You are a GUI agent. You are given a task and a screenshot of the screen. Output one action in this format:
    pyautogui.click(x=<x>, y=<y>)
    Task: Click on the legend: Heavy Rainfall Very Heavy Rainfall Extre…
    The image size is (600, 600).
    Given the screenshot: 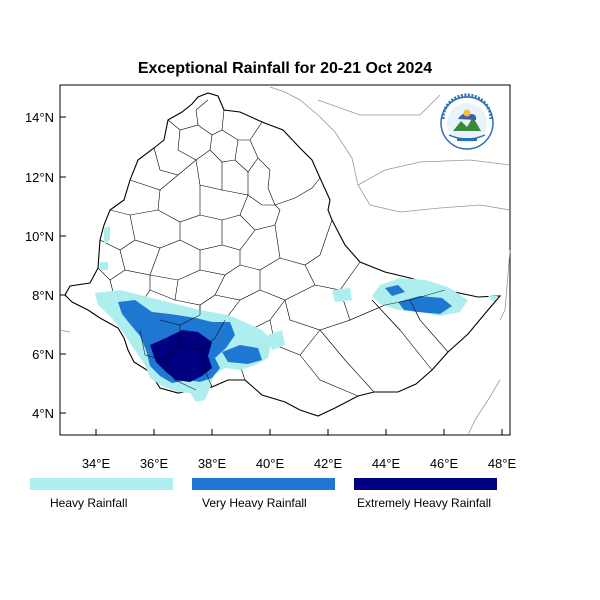 What is the action you would take?
    pyautogui.click(x=263, y=494)
    